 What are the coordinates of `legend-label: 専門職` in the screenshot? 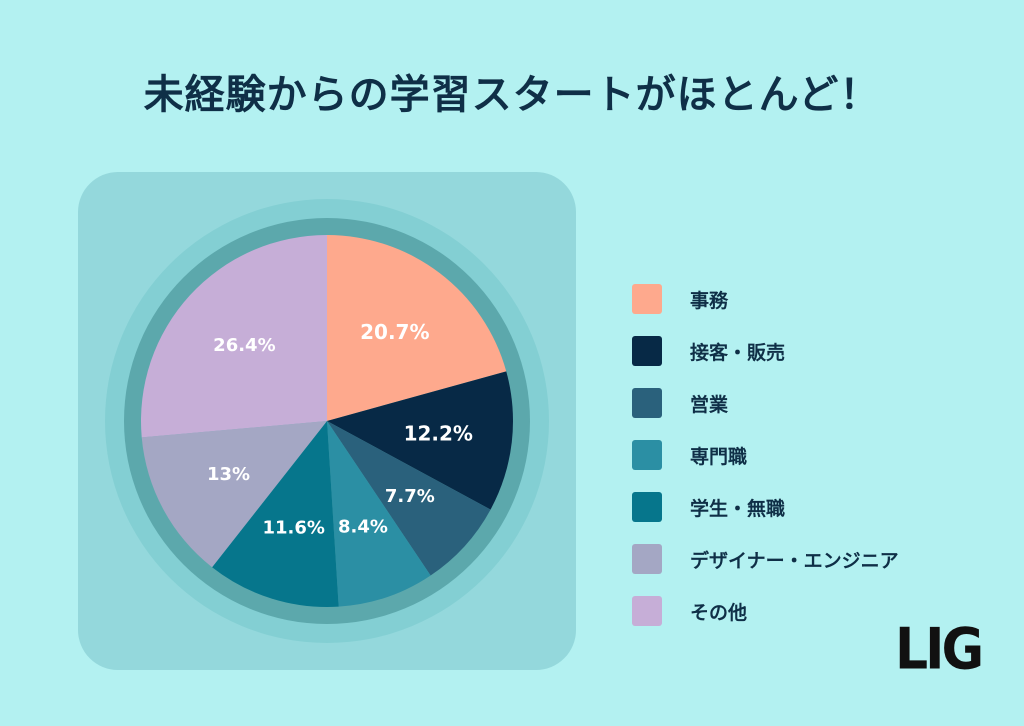 It's located at (719, 456).